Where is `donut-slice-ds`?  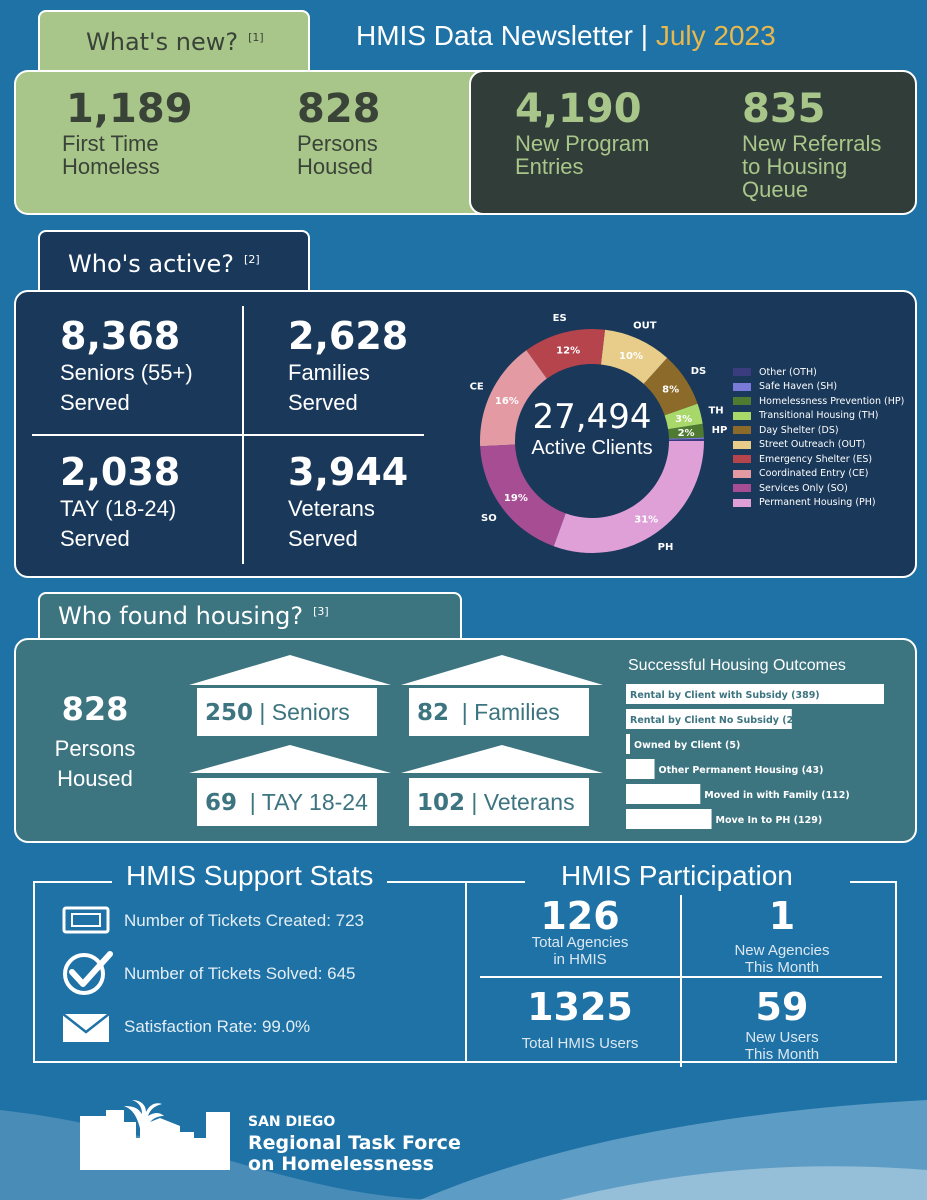
donut-slice-ds is located at coordinates (670, 386).